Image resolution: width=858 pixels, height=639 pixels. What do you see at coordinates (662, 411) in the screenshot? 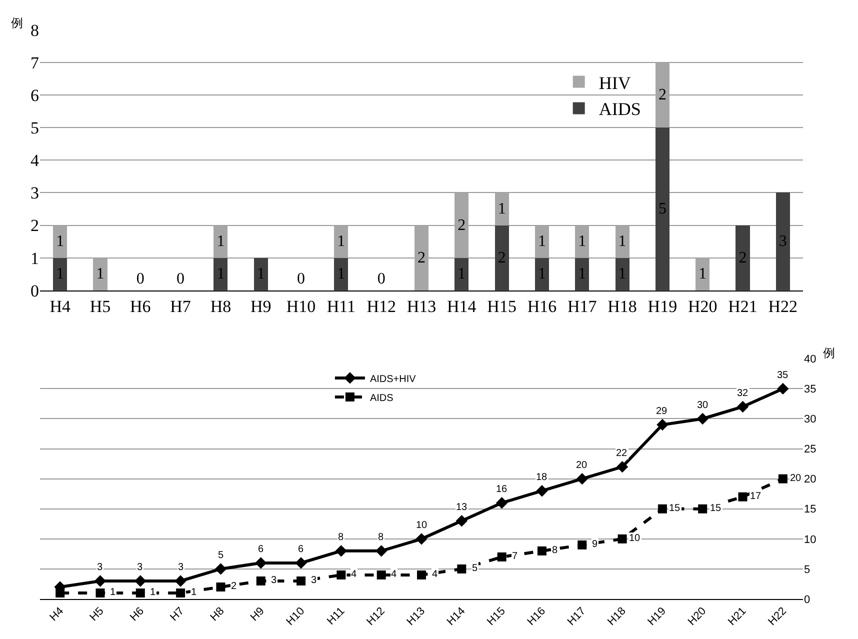
I see `data-label: 29` at bounding box center [662, 411].